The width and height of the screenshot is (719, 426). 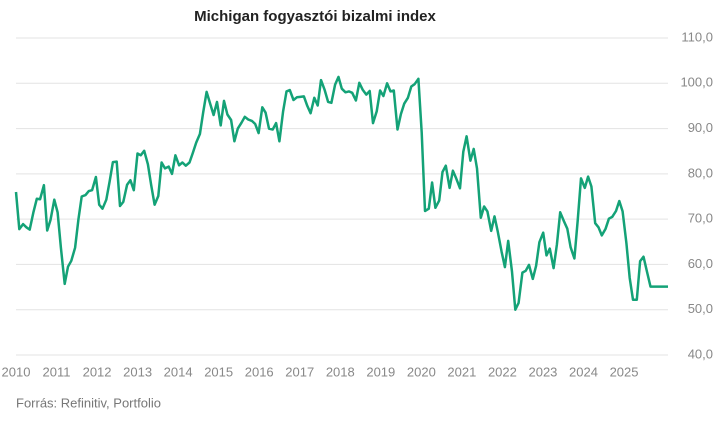 What do you see at coordinates (315, 16) in the screenshot?
I see `chart-title: Michigan fogyasztói bizalmi index` at bounding box center [315, 16].